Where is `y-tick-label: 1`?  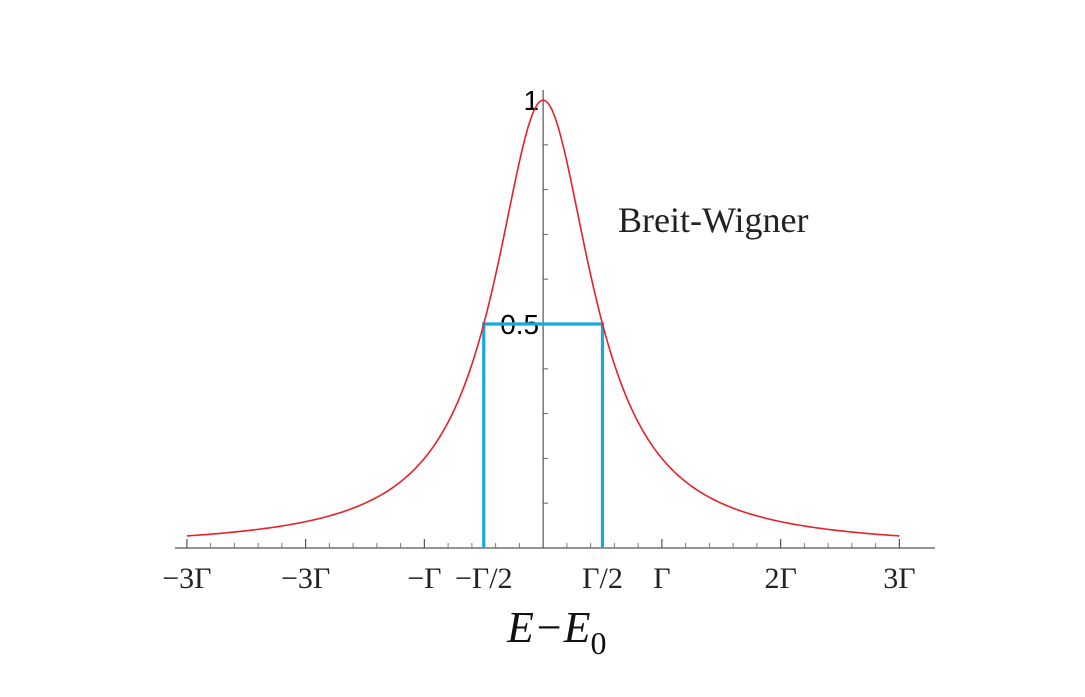
y-tick-label: 1 is located at coordinates (532, 100).